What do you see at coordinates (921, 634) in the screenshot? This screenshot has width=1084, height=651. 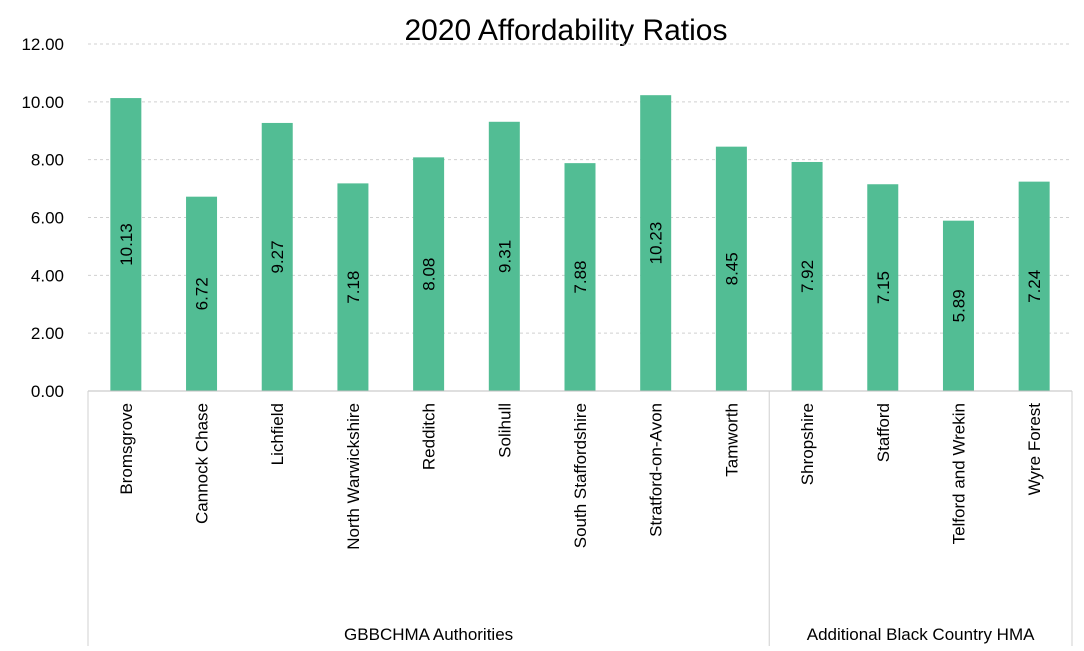 I see `group-label: Additional Black Country HMA` at bounding box center [921, 634].